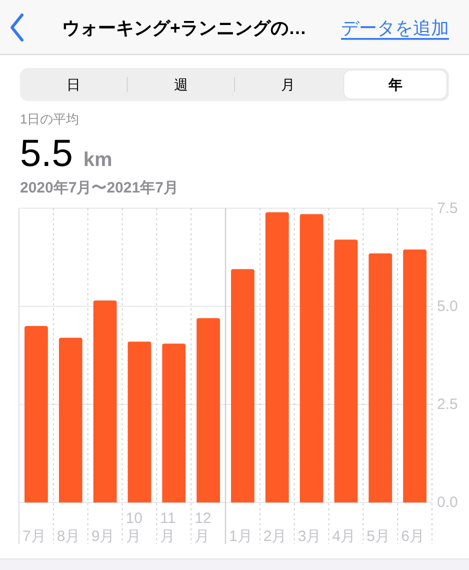 The height and width of the screenshot is (570, 469). What do you see at coordinates (447, 502) in the screenshot?
I see `ytick-label: 0.0` at bounding box center [447, 502].